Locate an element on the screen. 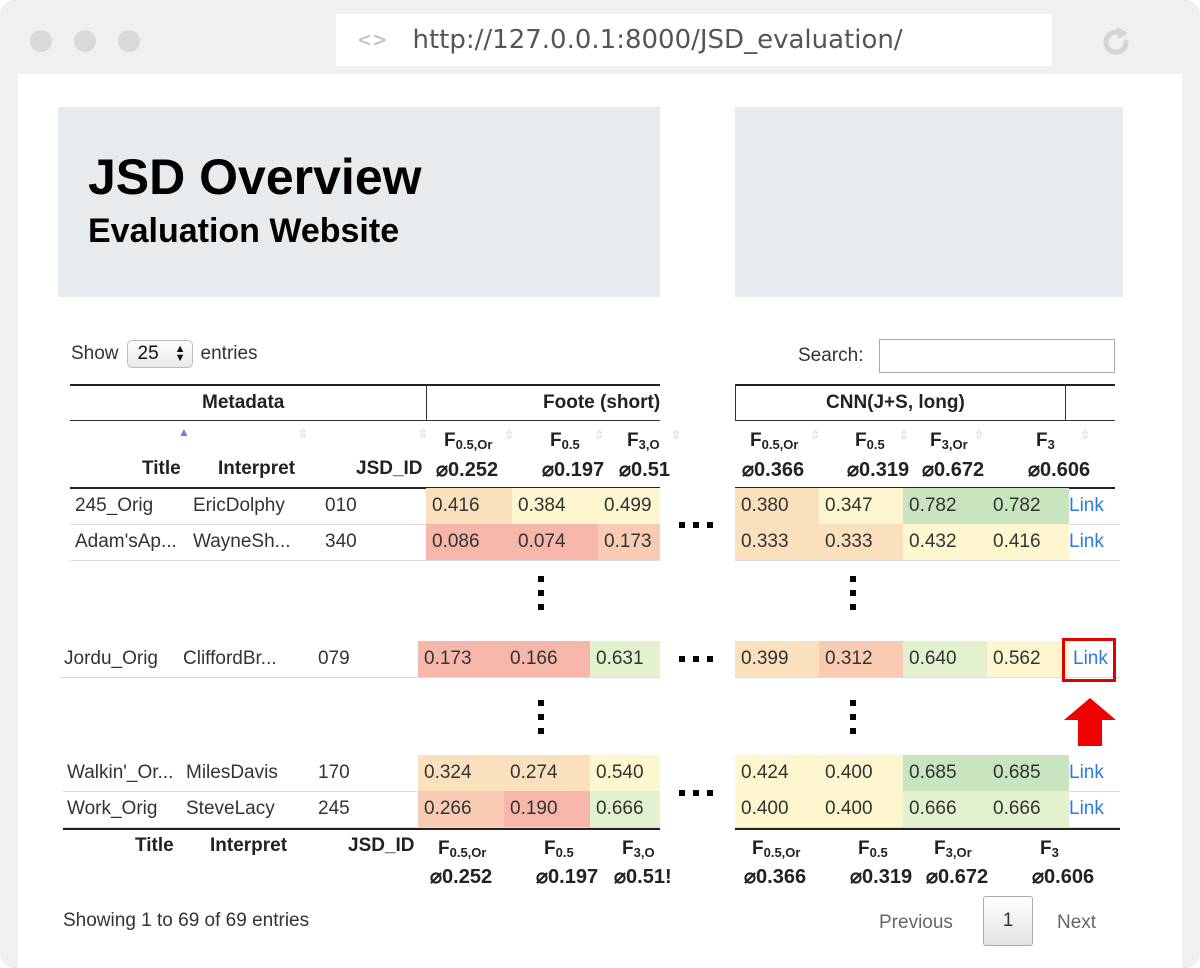 This screenshot has width=1200, height=968. table.foote_cols-col-average: ⌀0.51! is located at coordinates (643, 877).